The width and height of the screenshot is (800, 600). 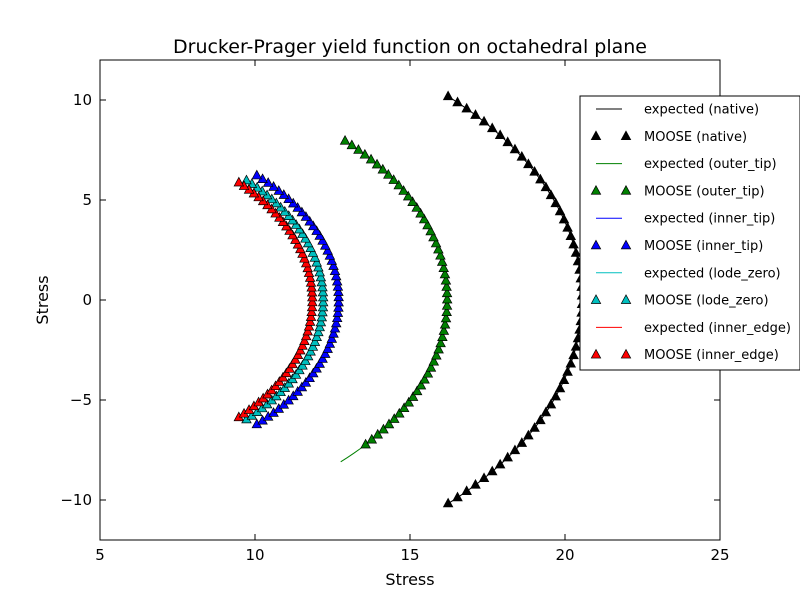 What do you see at coordinates (695, 137) in the screenshot?
I see `legend-entry-label: MOOSE (native)` at bounding box center [695, 137].